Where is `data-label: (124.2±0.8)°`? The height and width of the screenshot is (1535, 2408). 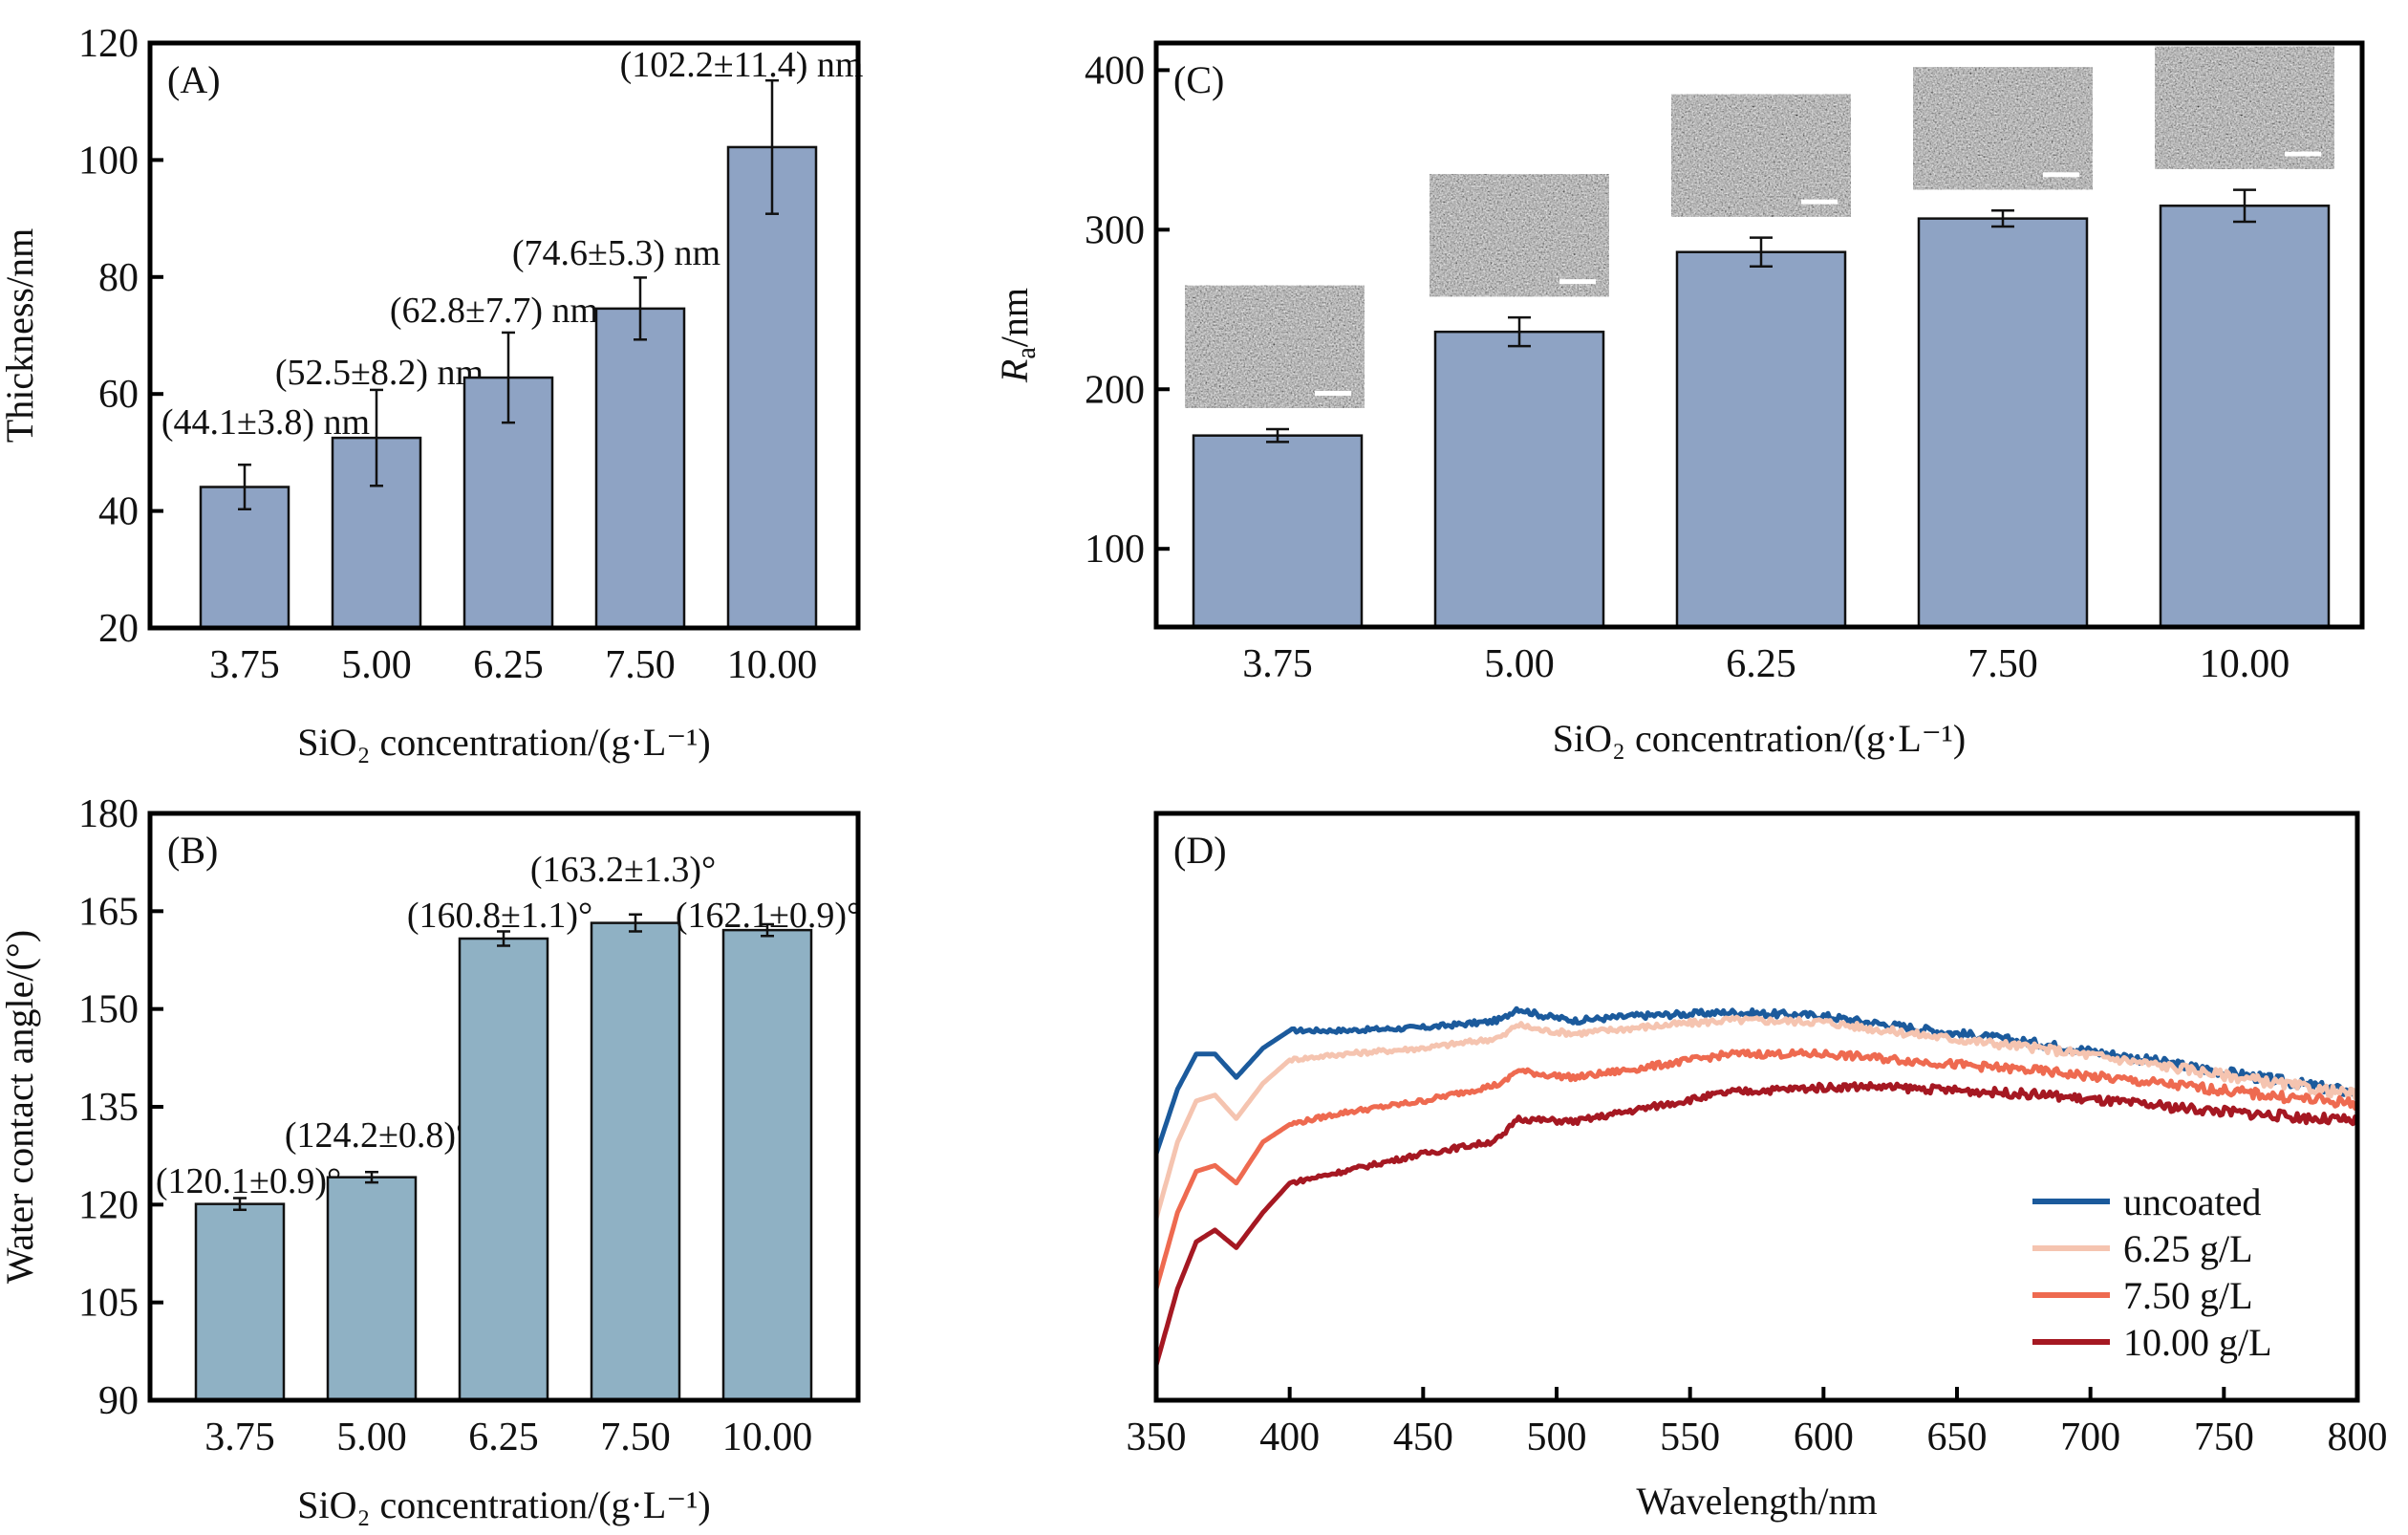 data-label: (124.2±0.8)° is located at coordinates (378, 1136).